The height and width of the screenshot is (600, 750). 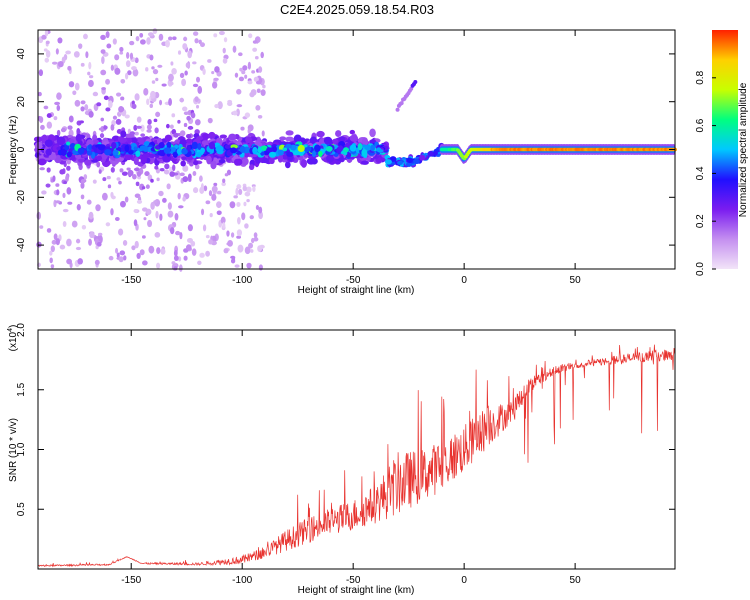 What do you see at coordinates (356, 590) in the screenshot?
I see `snr-x-label: Height of straight line (km)` at bounding box center [356, 590].